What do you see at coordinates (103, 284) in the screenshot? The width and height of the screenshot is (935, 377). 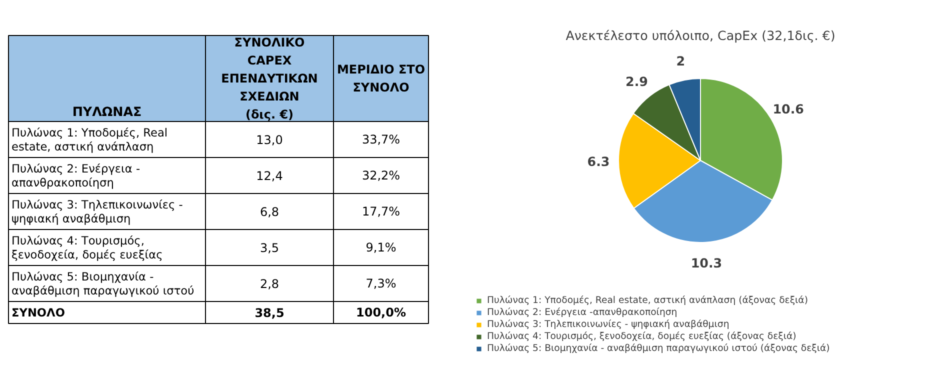 I see `category-label: Πυλώνας 5: Βιομηχανία - αναβάθμιση παραγωγικού ιστού` at bounding box center [103, 284].